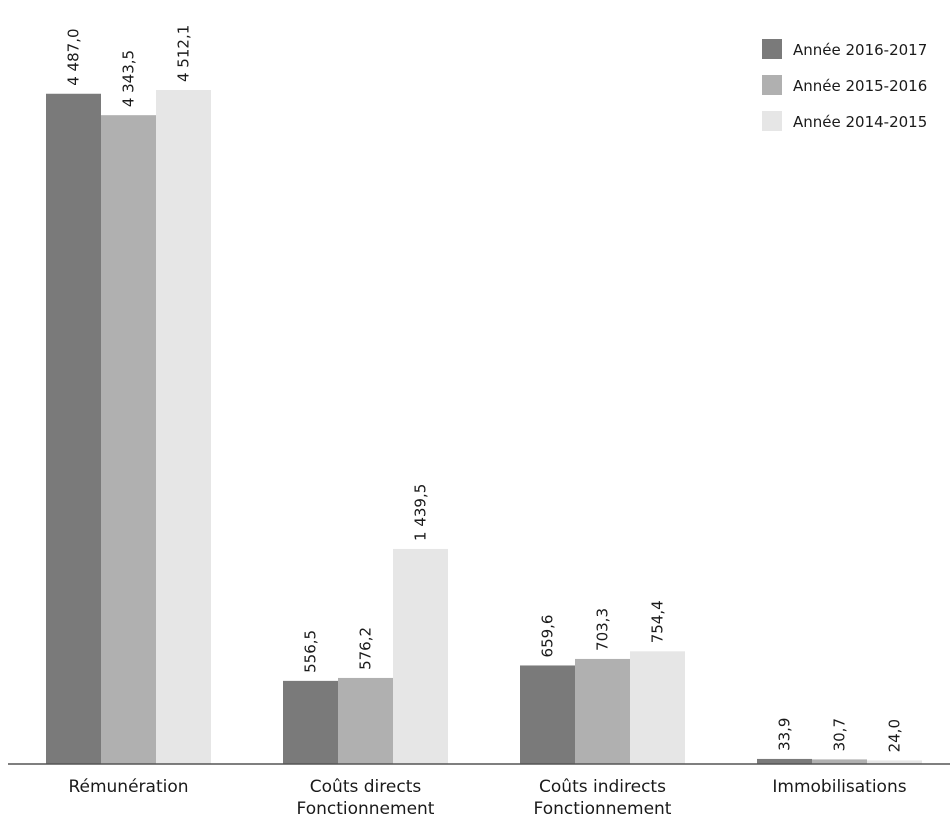 Image resolution: width=951 pixels, height=828 pixels. Describe the element at coordinates (860, 50) in the screenshot. I see `legend-label: Année 2016-2017` at that location.